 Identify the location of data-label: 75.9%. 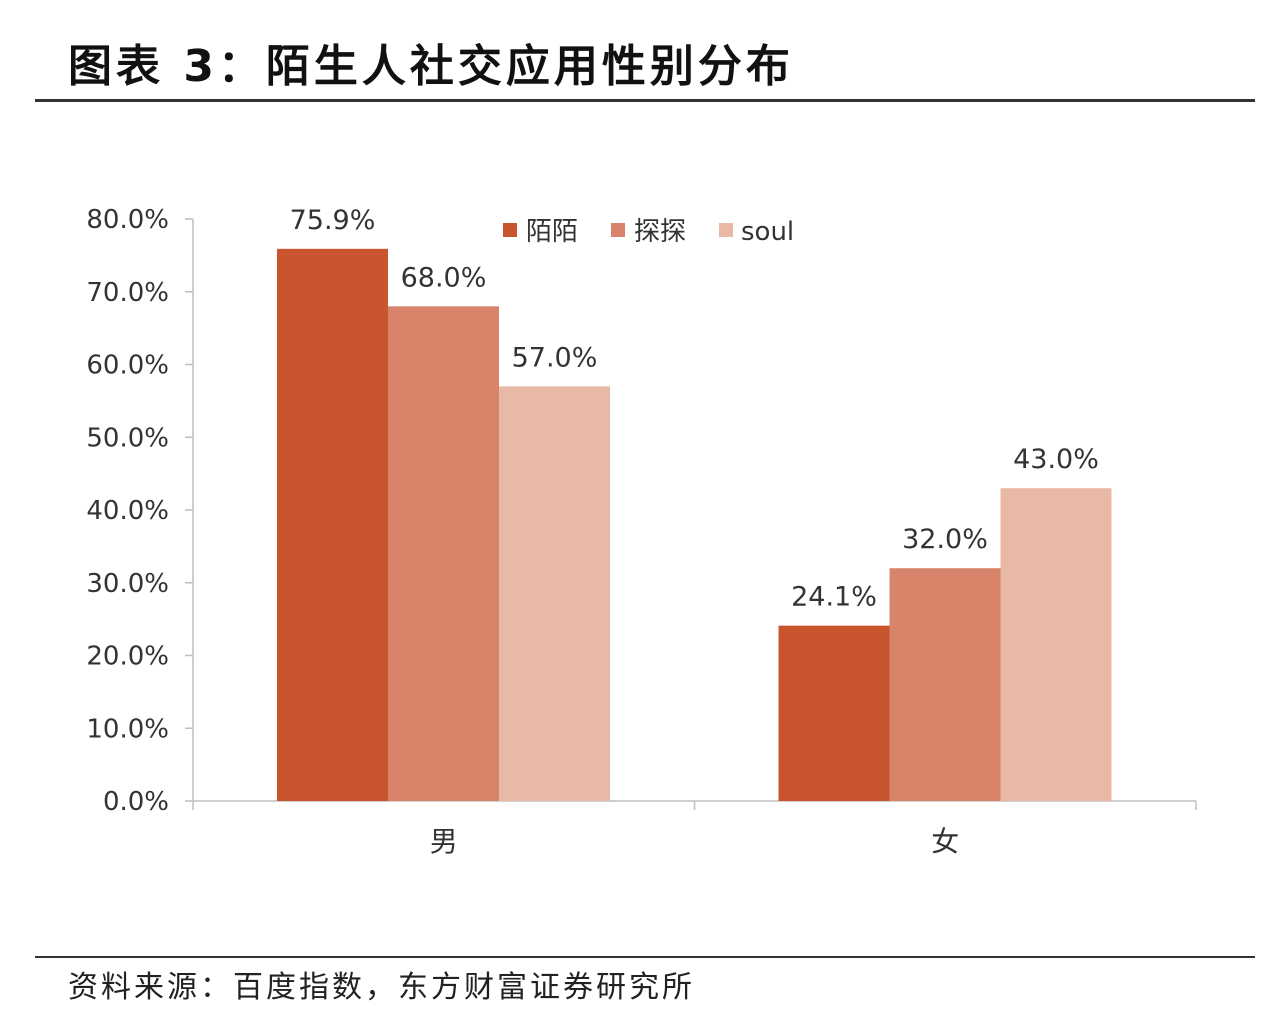
(333, 220).